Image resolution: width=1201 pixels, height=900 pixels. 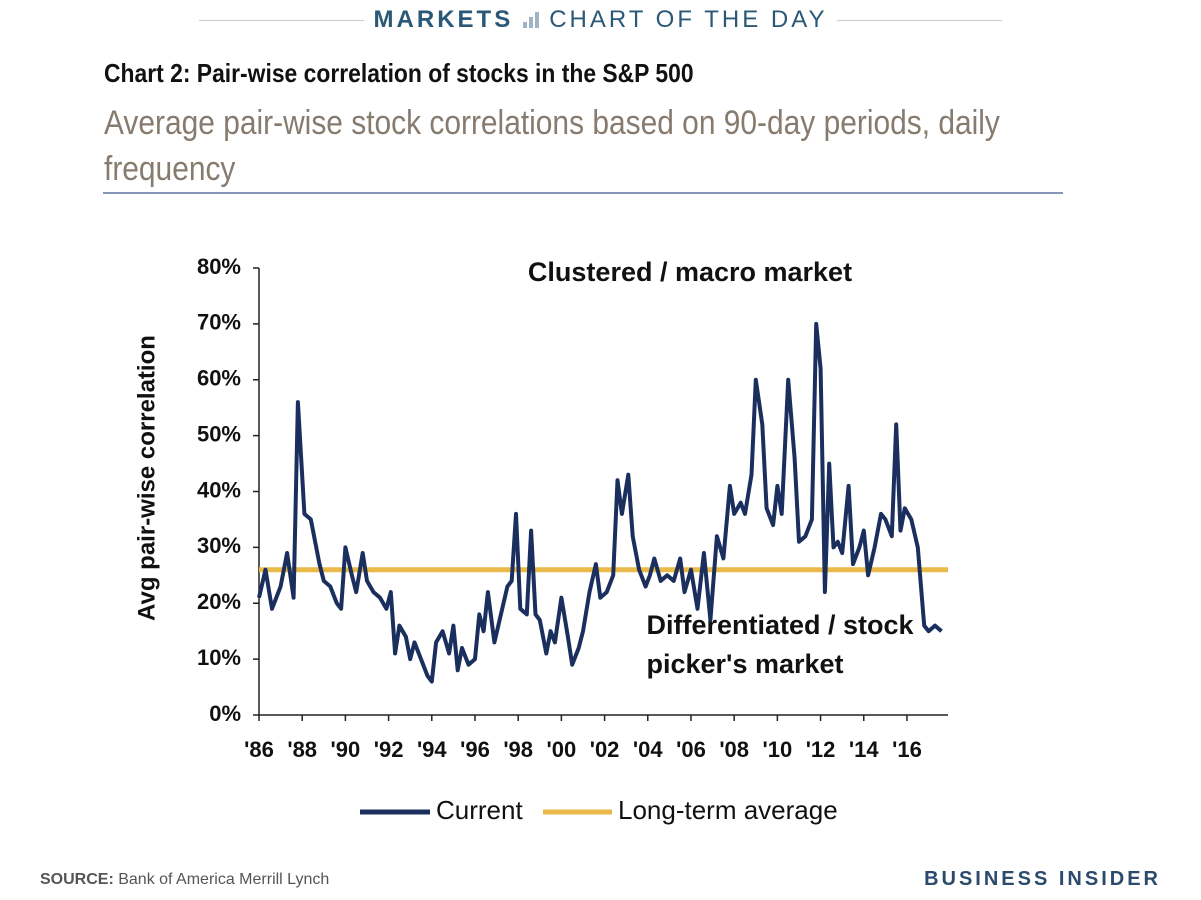 What do you see at coordinates (219, 601) in the screenshot?
I see `y-tick-label: 20%` at bounding box center [219, 601].